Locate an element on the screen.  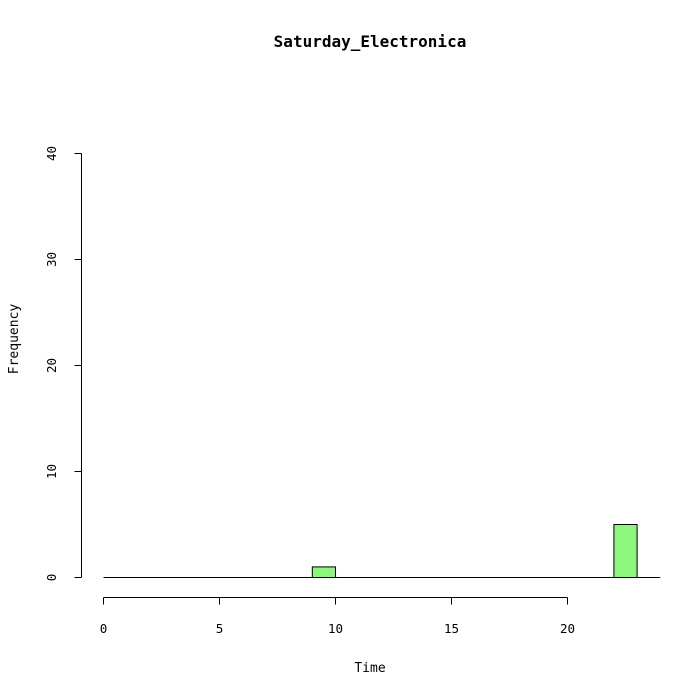
chart-title: Saturday_Electronica is located at coordinates (370, 41).